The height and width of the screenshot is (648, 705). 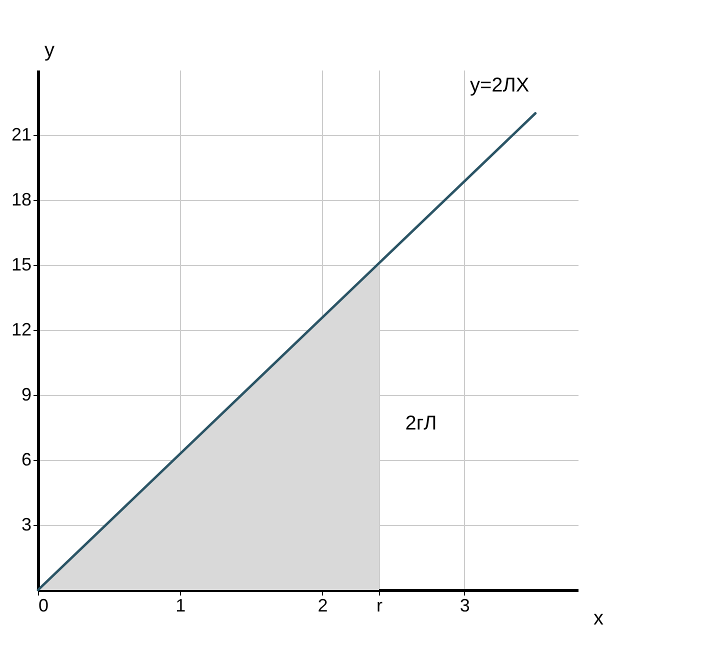 What do you see at coordinates (323, 606) in the screenshot?
I see `x-tick-label: 2` at bounding box center [323, 606].